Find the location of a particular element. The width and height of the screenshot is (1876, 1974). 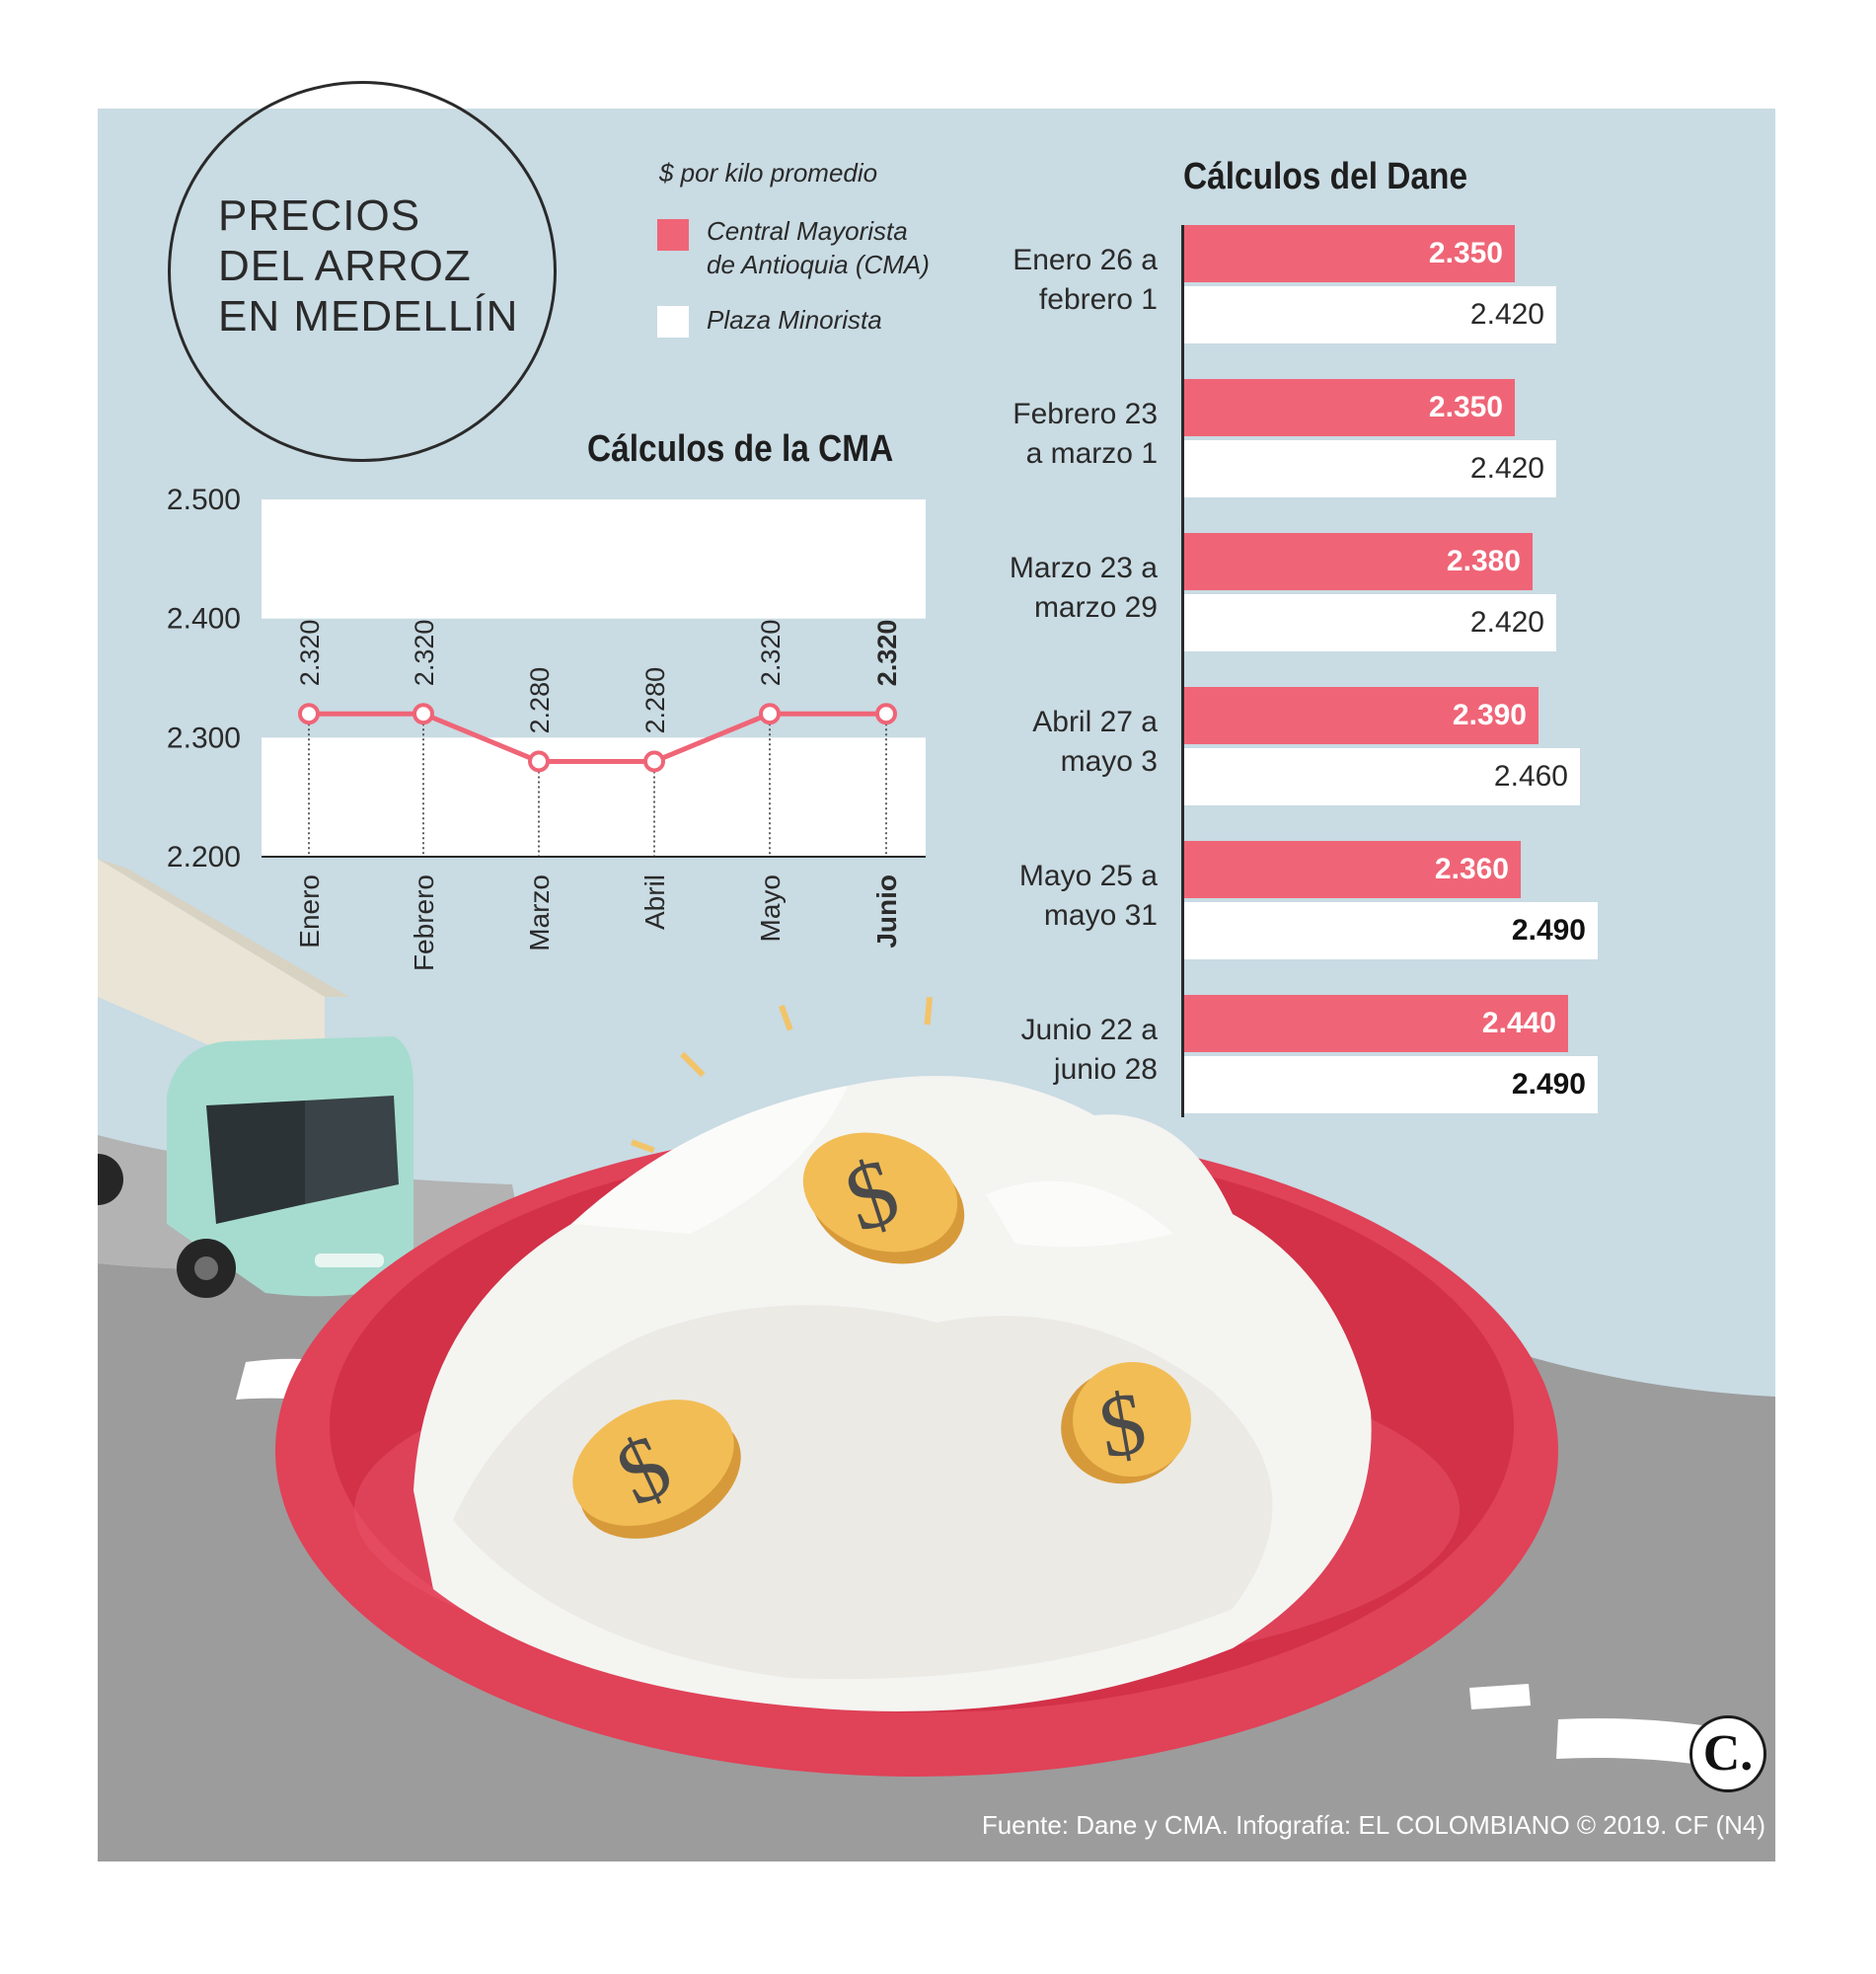

x-tick-label: Abril is located at coordinates (654, 902).